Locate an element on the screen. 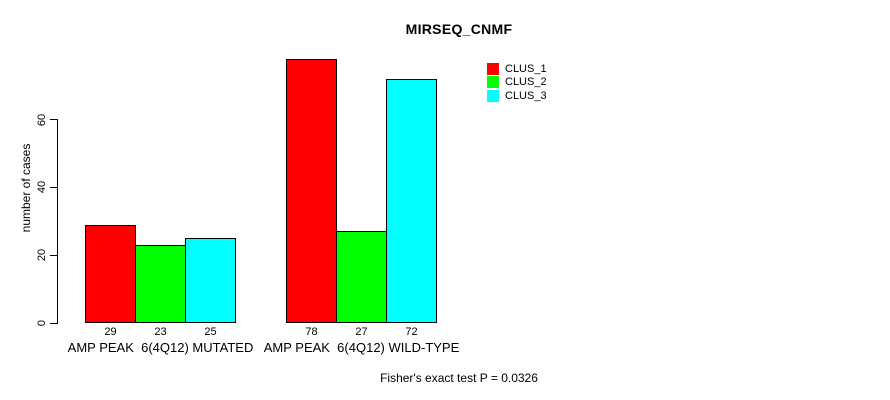  legend-label: CLUS_2 is located at coordinates (526, 82).